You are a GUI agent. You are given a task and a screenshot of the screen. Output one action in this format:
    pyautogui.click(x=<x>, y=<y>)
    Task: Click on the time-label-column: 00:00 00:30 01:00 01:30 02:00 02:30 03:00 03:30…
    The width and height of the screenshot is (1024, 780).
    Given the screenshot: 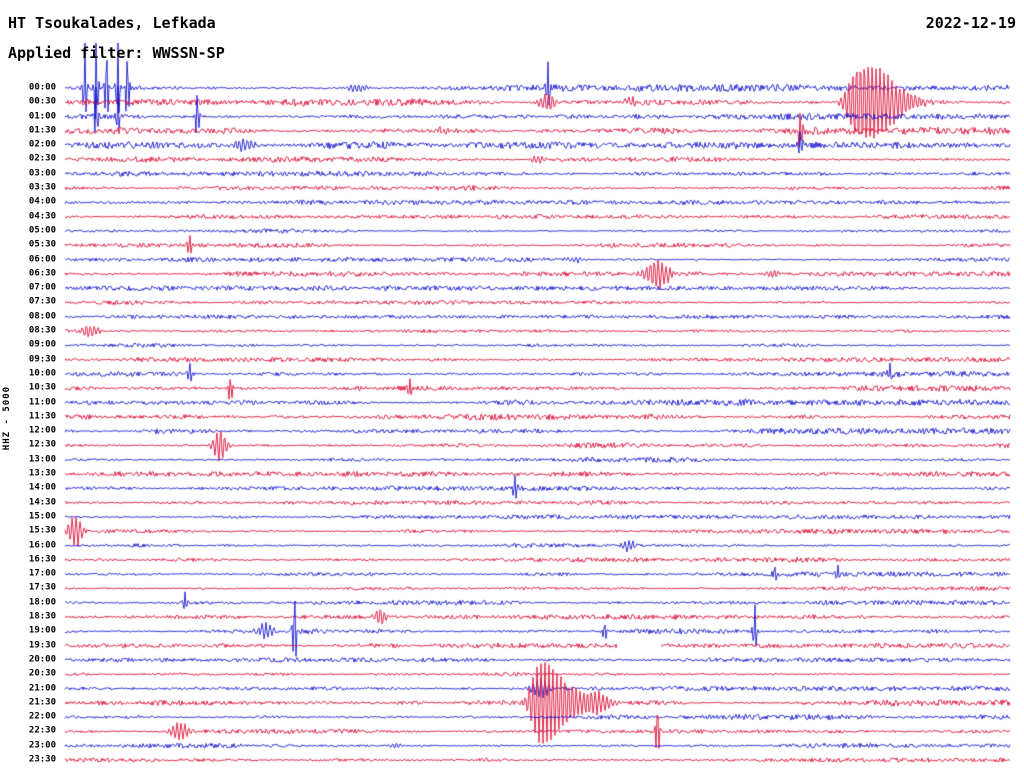 What is the action you would take?
    pyautogui.click(x=30, y=390)
    